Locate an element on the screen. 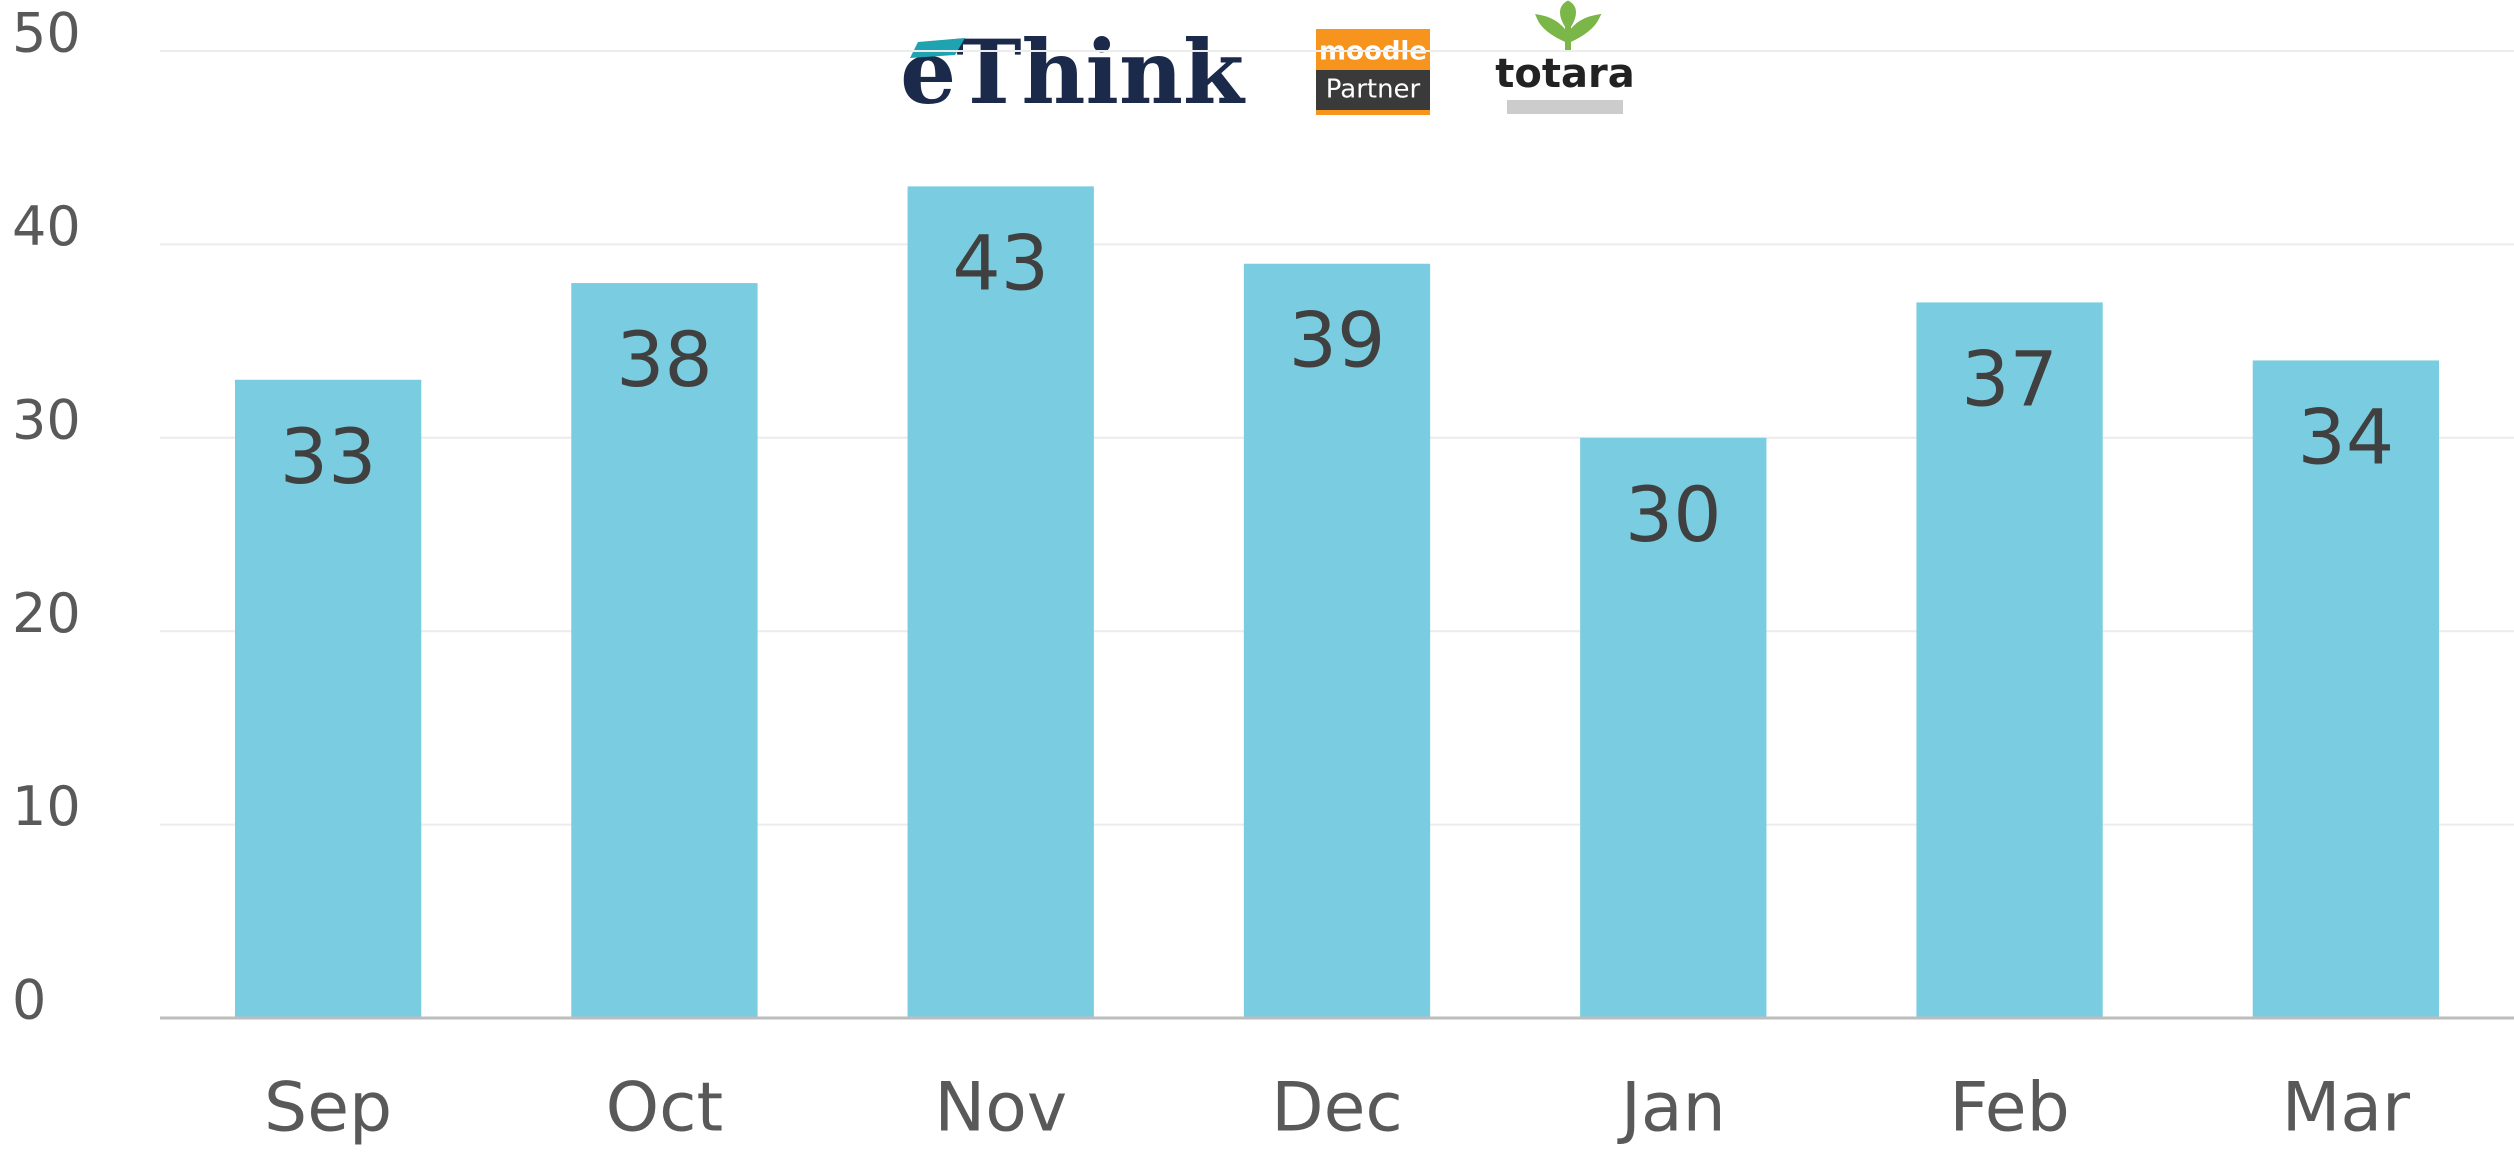 The width and height of the screenshot is (2514, 1156). value-label: 39 is located at coordinates (1337, 340).